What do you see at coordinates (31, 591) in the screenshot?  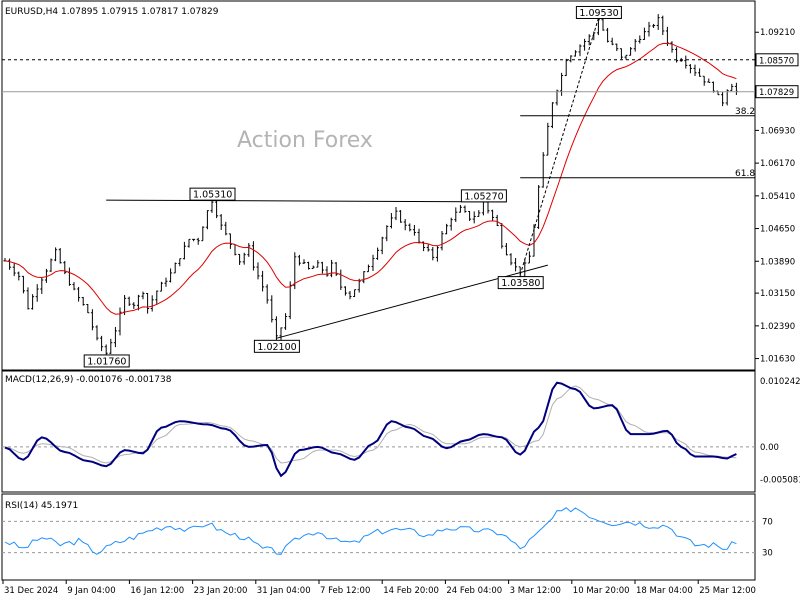 I see `time-tick-label: 31 Dec 2024` at bounding box center [31, 591].